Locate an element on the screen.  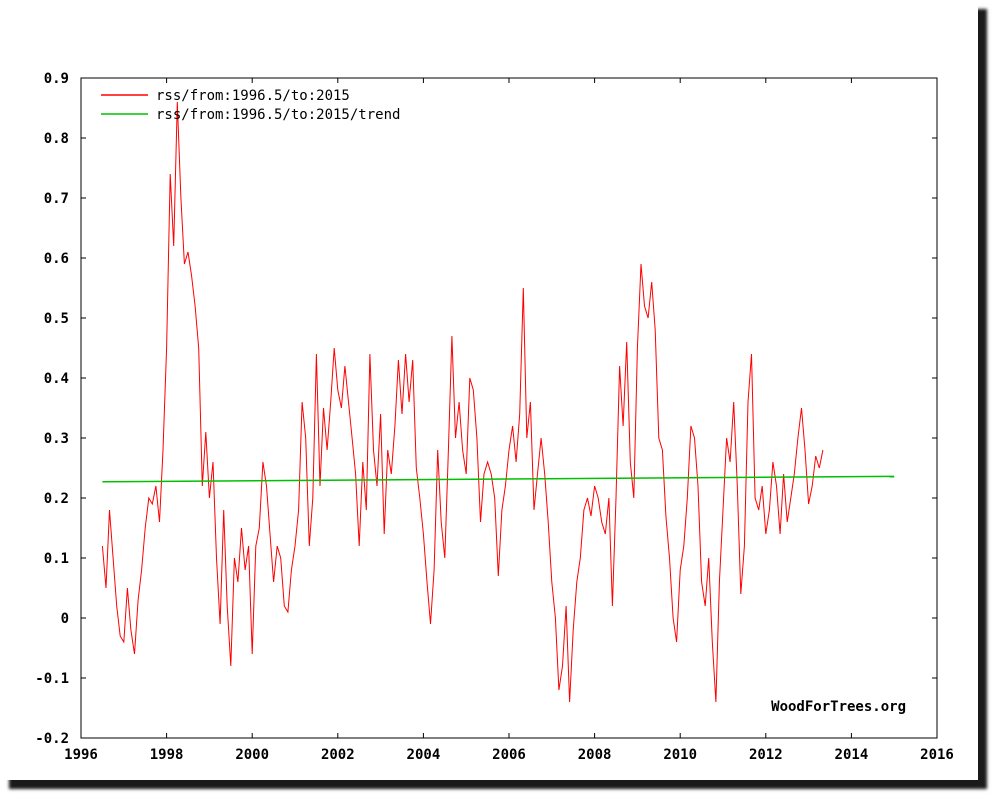
x-tick-label: 2016 is located at coordinates (937, 755).